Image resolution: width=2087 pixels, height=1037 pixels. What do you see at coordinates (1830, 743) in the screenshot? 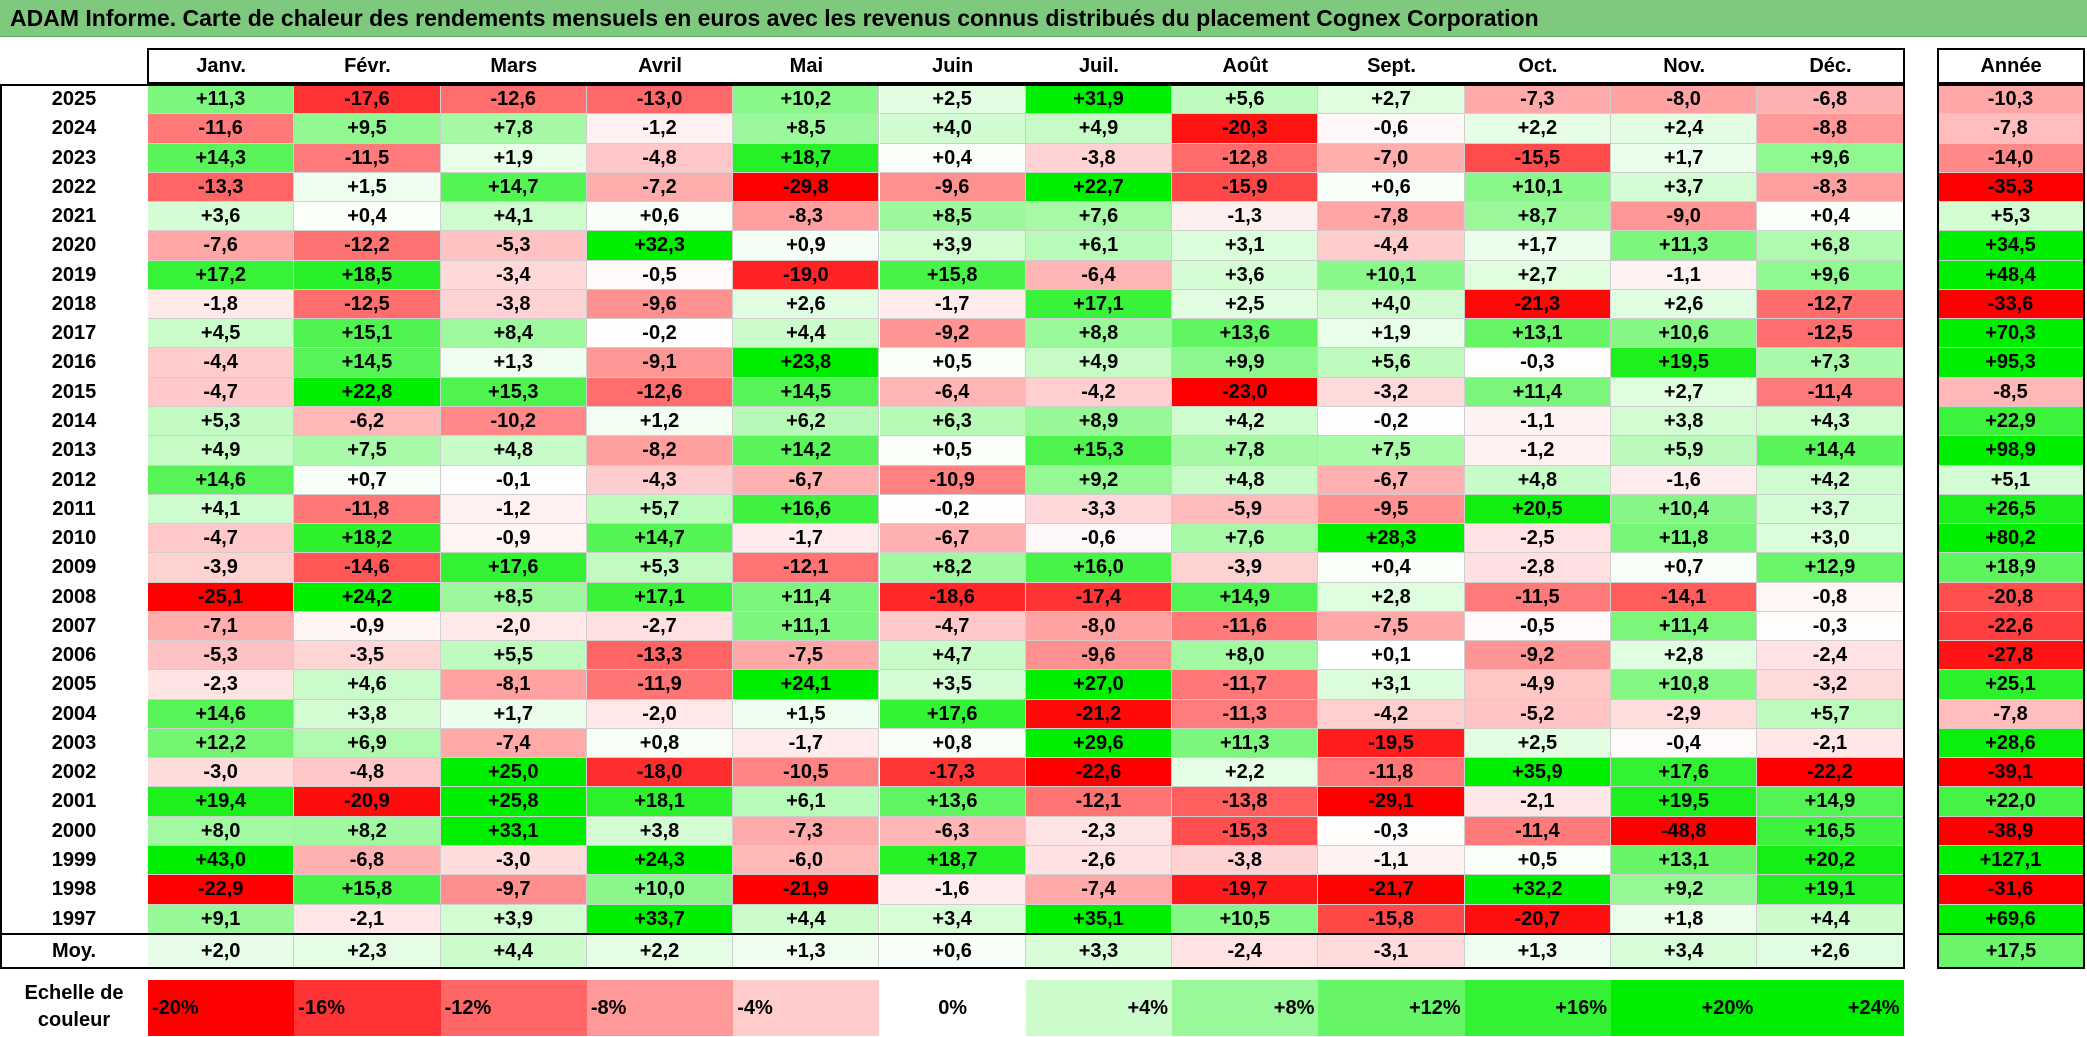
I see `heatmap-cell: -2,1` at bounding box center [1830, 743].